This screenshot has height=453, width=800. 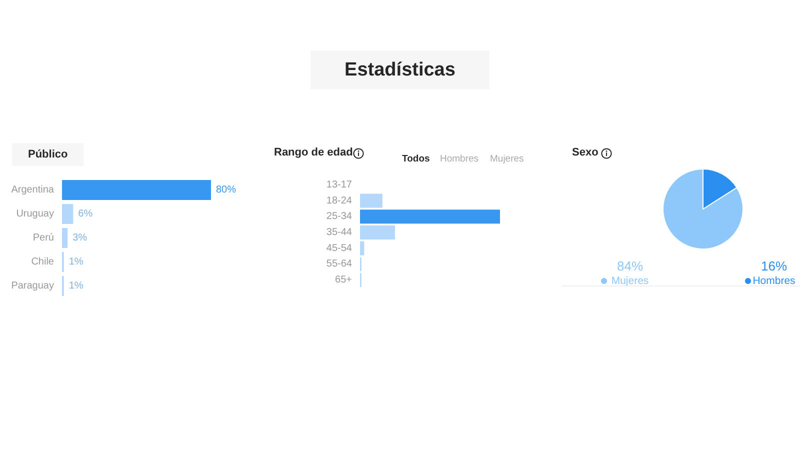 What do you see at coordinates (339, 232) in the screenshot?
I see `y-tick-label: 35-44` at bounding box center [339, 232].